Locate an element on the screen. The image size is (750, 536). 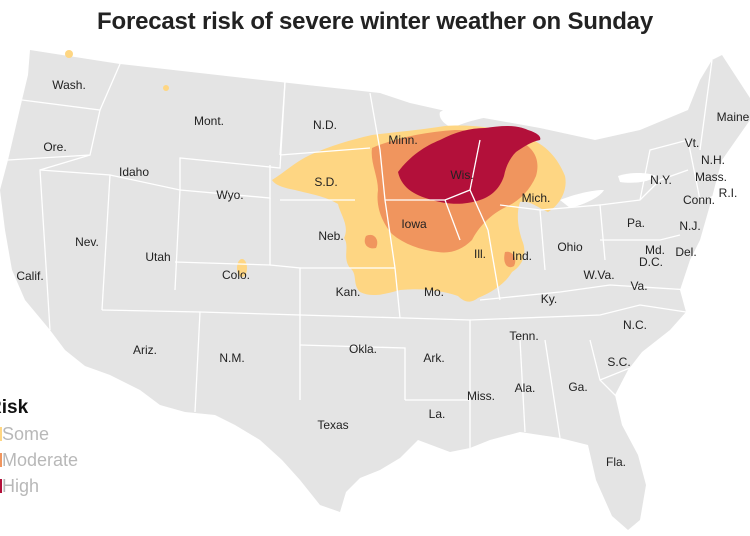
label-ky: Ky. is located at coordinates (549, 299).